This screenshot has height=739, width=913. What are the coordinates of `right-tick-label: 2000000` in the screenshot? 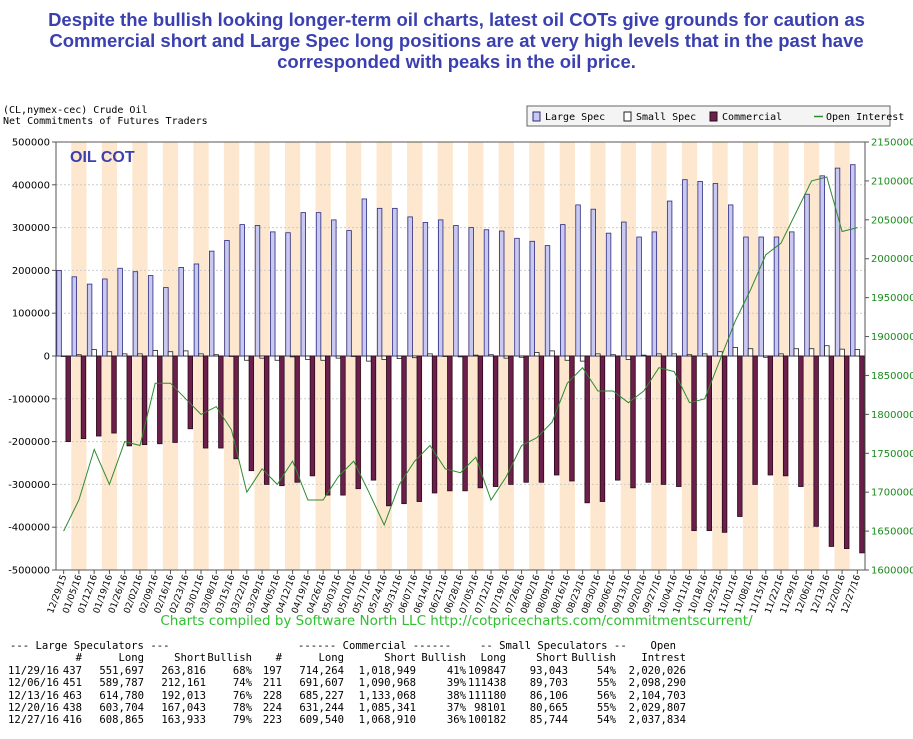 It's located at (892, 259).